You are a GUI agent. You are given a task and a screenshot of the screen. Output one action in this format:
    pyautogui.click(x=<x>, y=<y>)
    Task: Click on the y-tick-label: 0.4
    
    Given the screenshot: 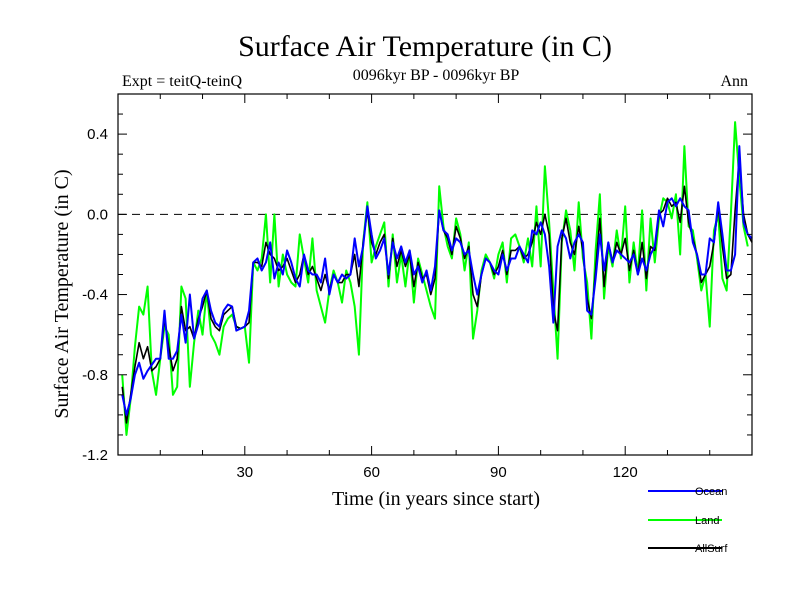 What is the action you would take?
    pyautogui.click(x=97, y=134)
    